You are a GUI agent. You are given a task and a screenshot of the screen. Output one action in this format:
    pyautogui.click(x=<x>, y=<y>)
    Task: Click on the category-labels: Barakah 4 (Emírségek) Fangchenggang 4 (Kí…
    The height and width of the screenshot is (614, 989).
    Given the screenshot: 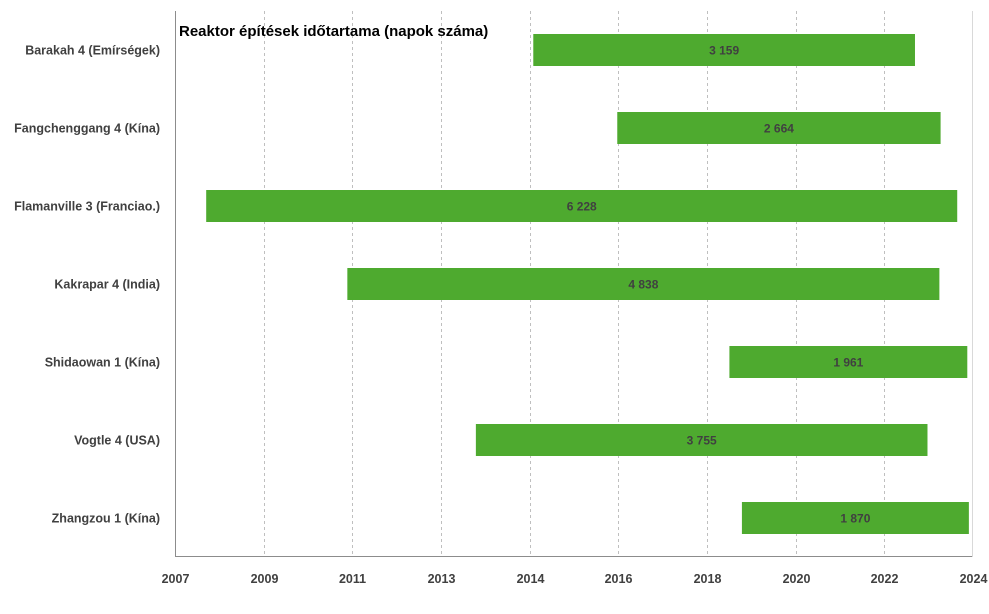 What is the action you would take?
    pyautogui.click(x=87, y=285)
    